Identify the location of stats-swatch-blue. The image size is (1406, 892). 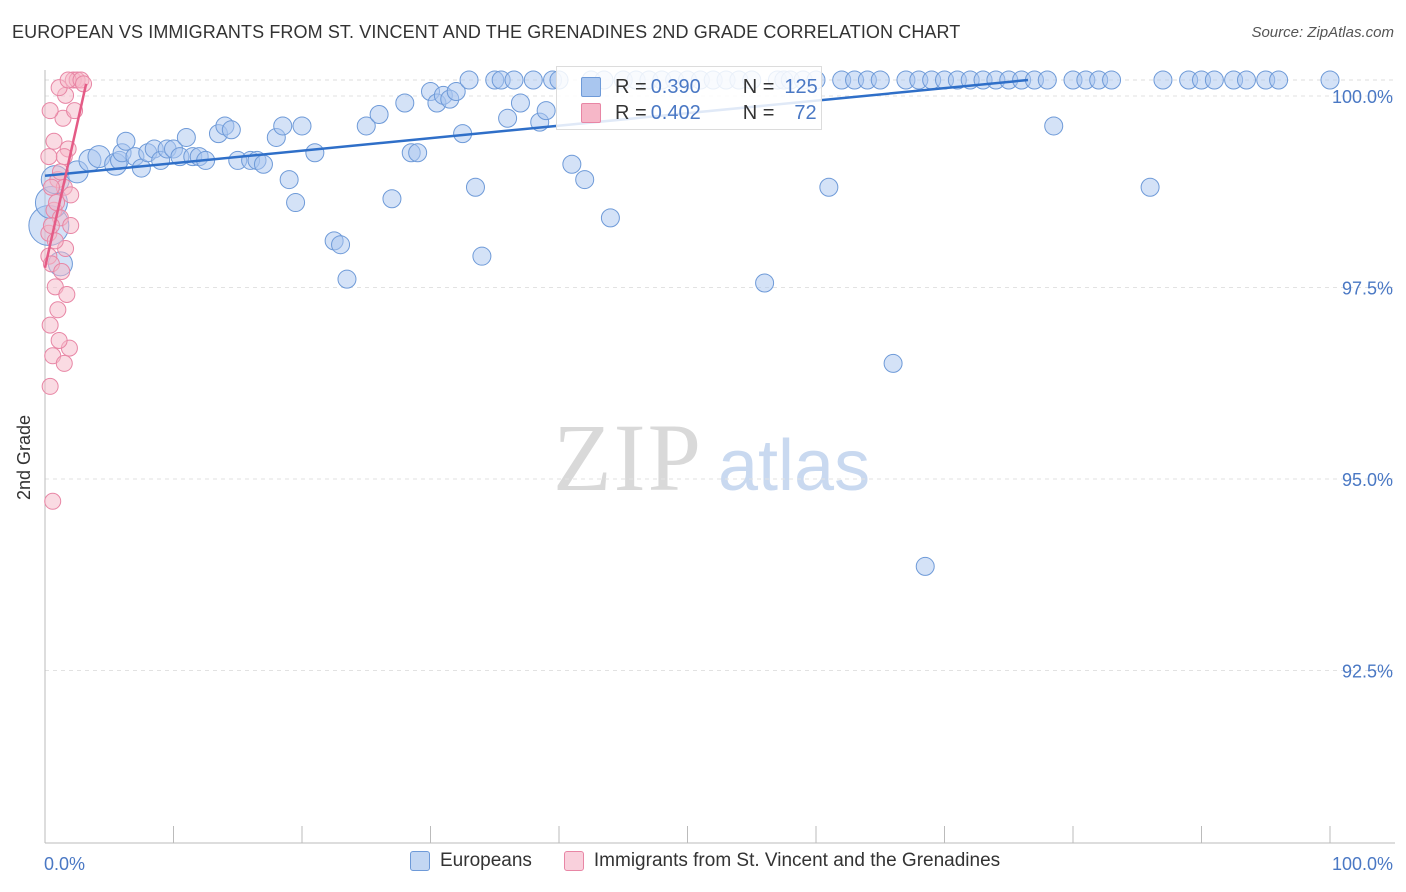
(591, 87).